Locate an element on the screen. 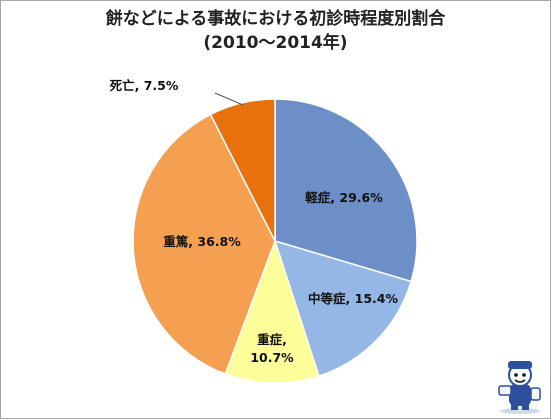 Image resolution: width=551 pixels, height=419 pixels. leader-line-shibo is located at coordinates (229, 99).